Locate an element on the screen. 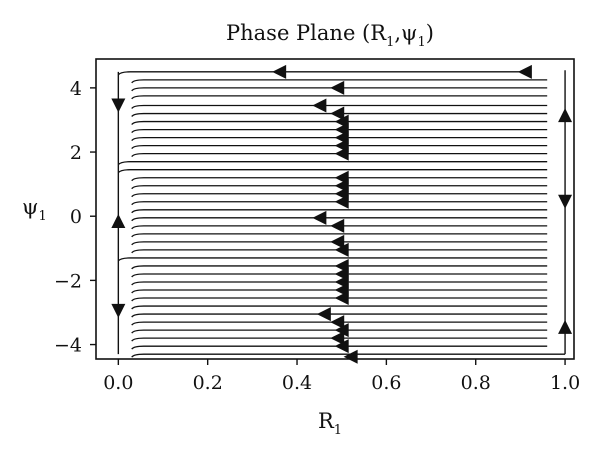  y-axis-label: ψ1 is located at coordinates (34, 209).